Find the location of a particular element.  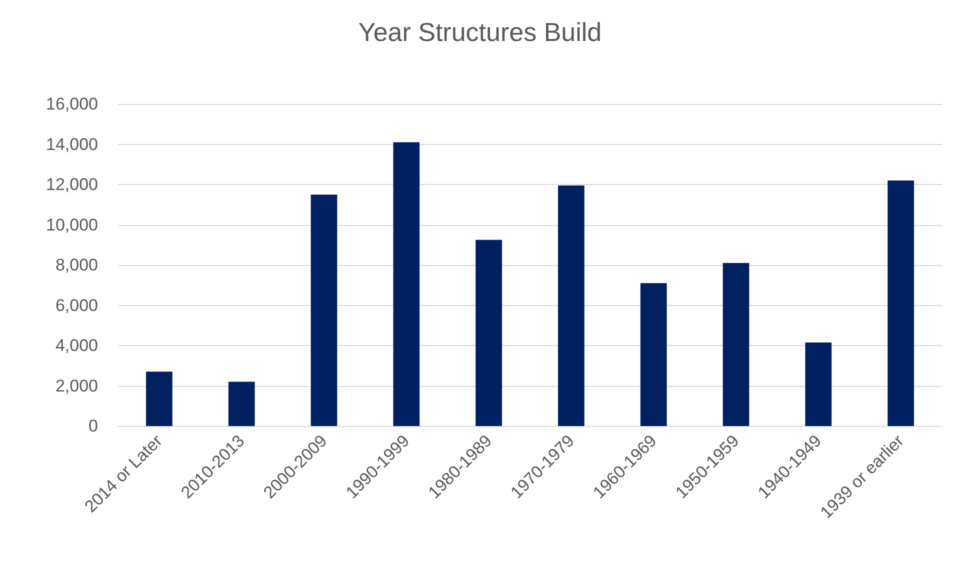

y-tick-label: 14,000 is located at coordinates (72, 144).